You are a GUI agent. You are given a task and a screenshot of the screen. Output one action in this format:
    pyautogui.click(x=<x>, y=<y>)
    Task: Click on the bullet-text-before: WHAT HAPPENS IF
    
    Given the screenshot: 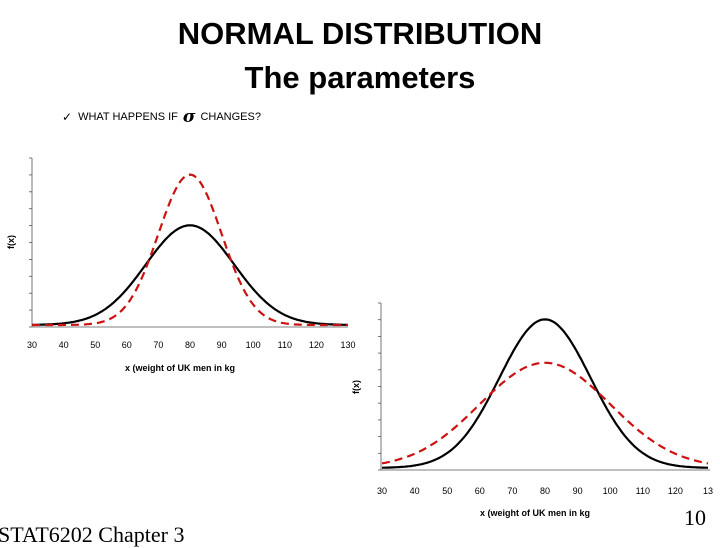 What is the action you would take?
    pyautogui.click(x=128, y=117)
    